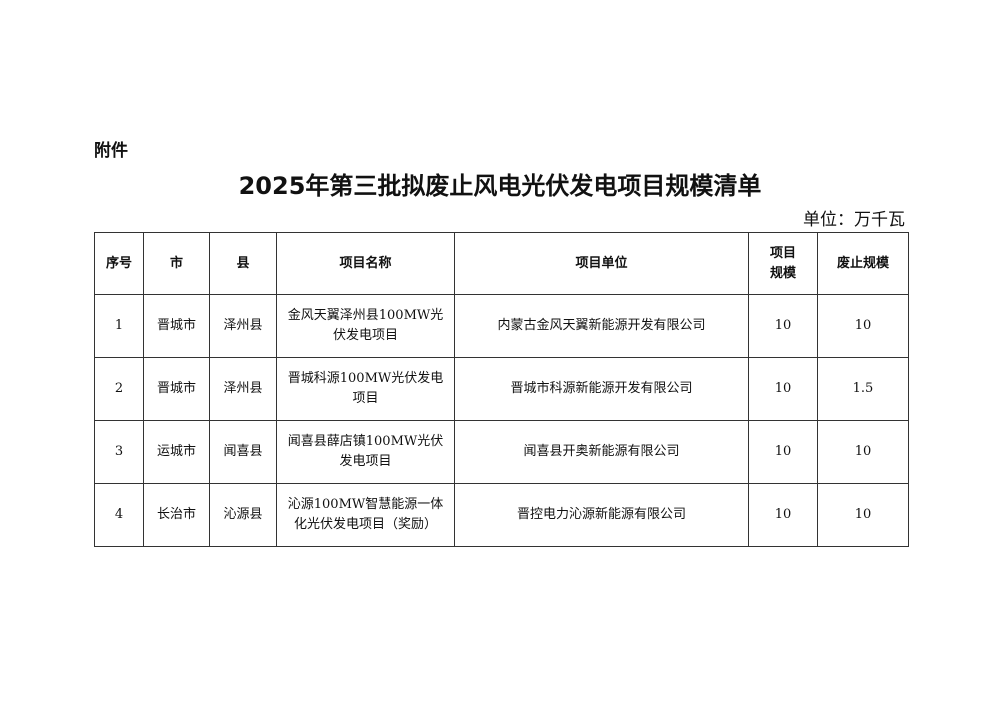 This screenshot has height=706, width=1000. I want to click on column-header: 县, so click(243, 263).